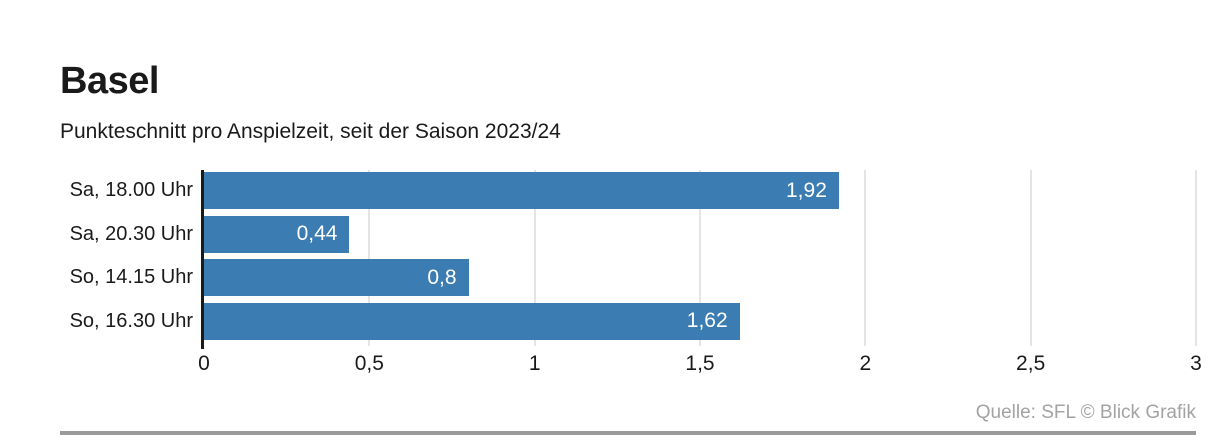 The height and width of the screenshot is (444, 1228). I want to click on bar-Sa, 20.30 Uhr: 0,44, so click(277, 234).